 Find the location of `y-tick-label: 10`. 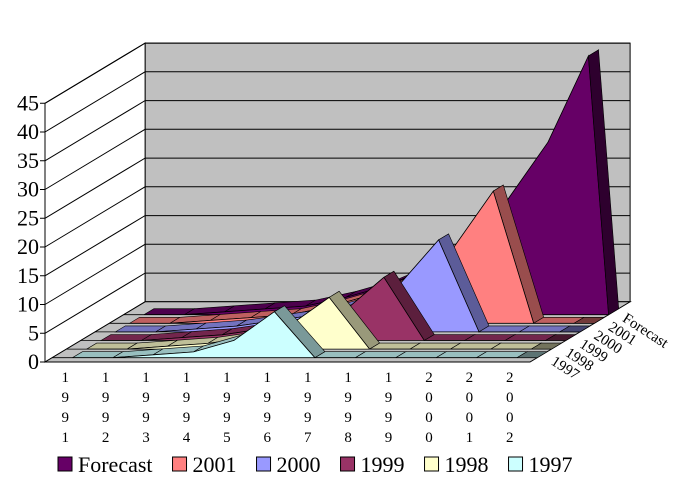

y-tick-label: 10 is located at coordinates (28, 304).